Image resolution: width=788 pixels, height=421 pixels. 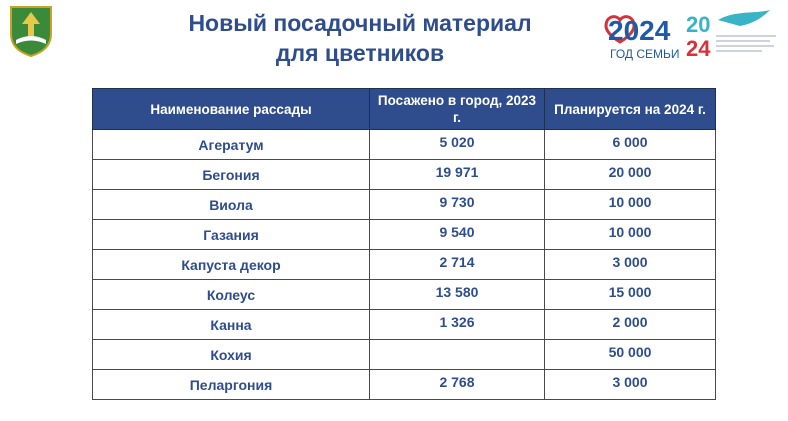 What do you see at coordinates (360, 38) in the screenshot?
I see `page-title: Новый посадочный материал для цветников` at bounding box center [360, 38].